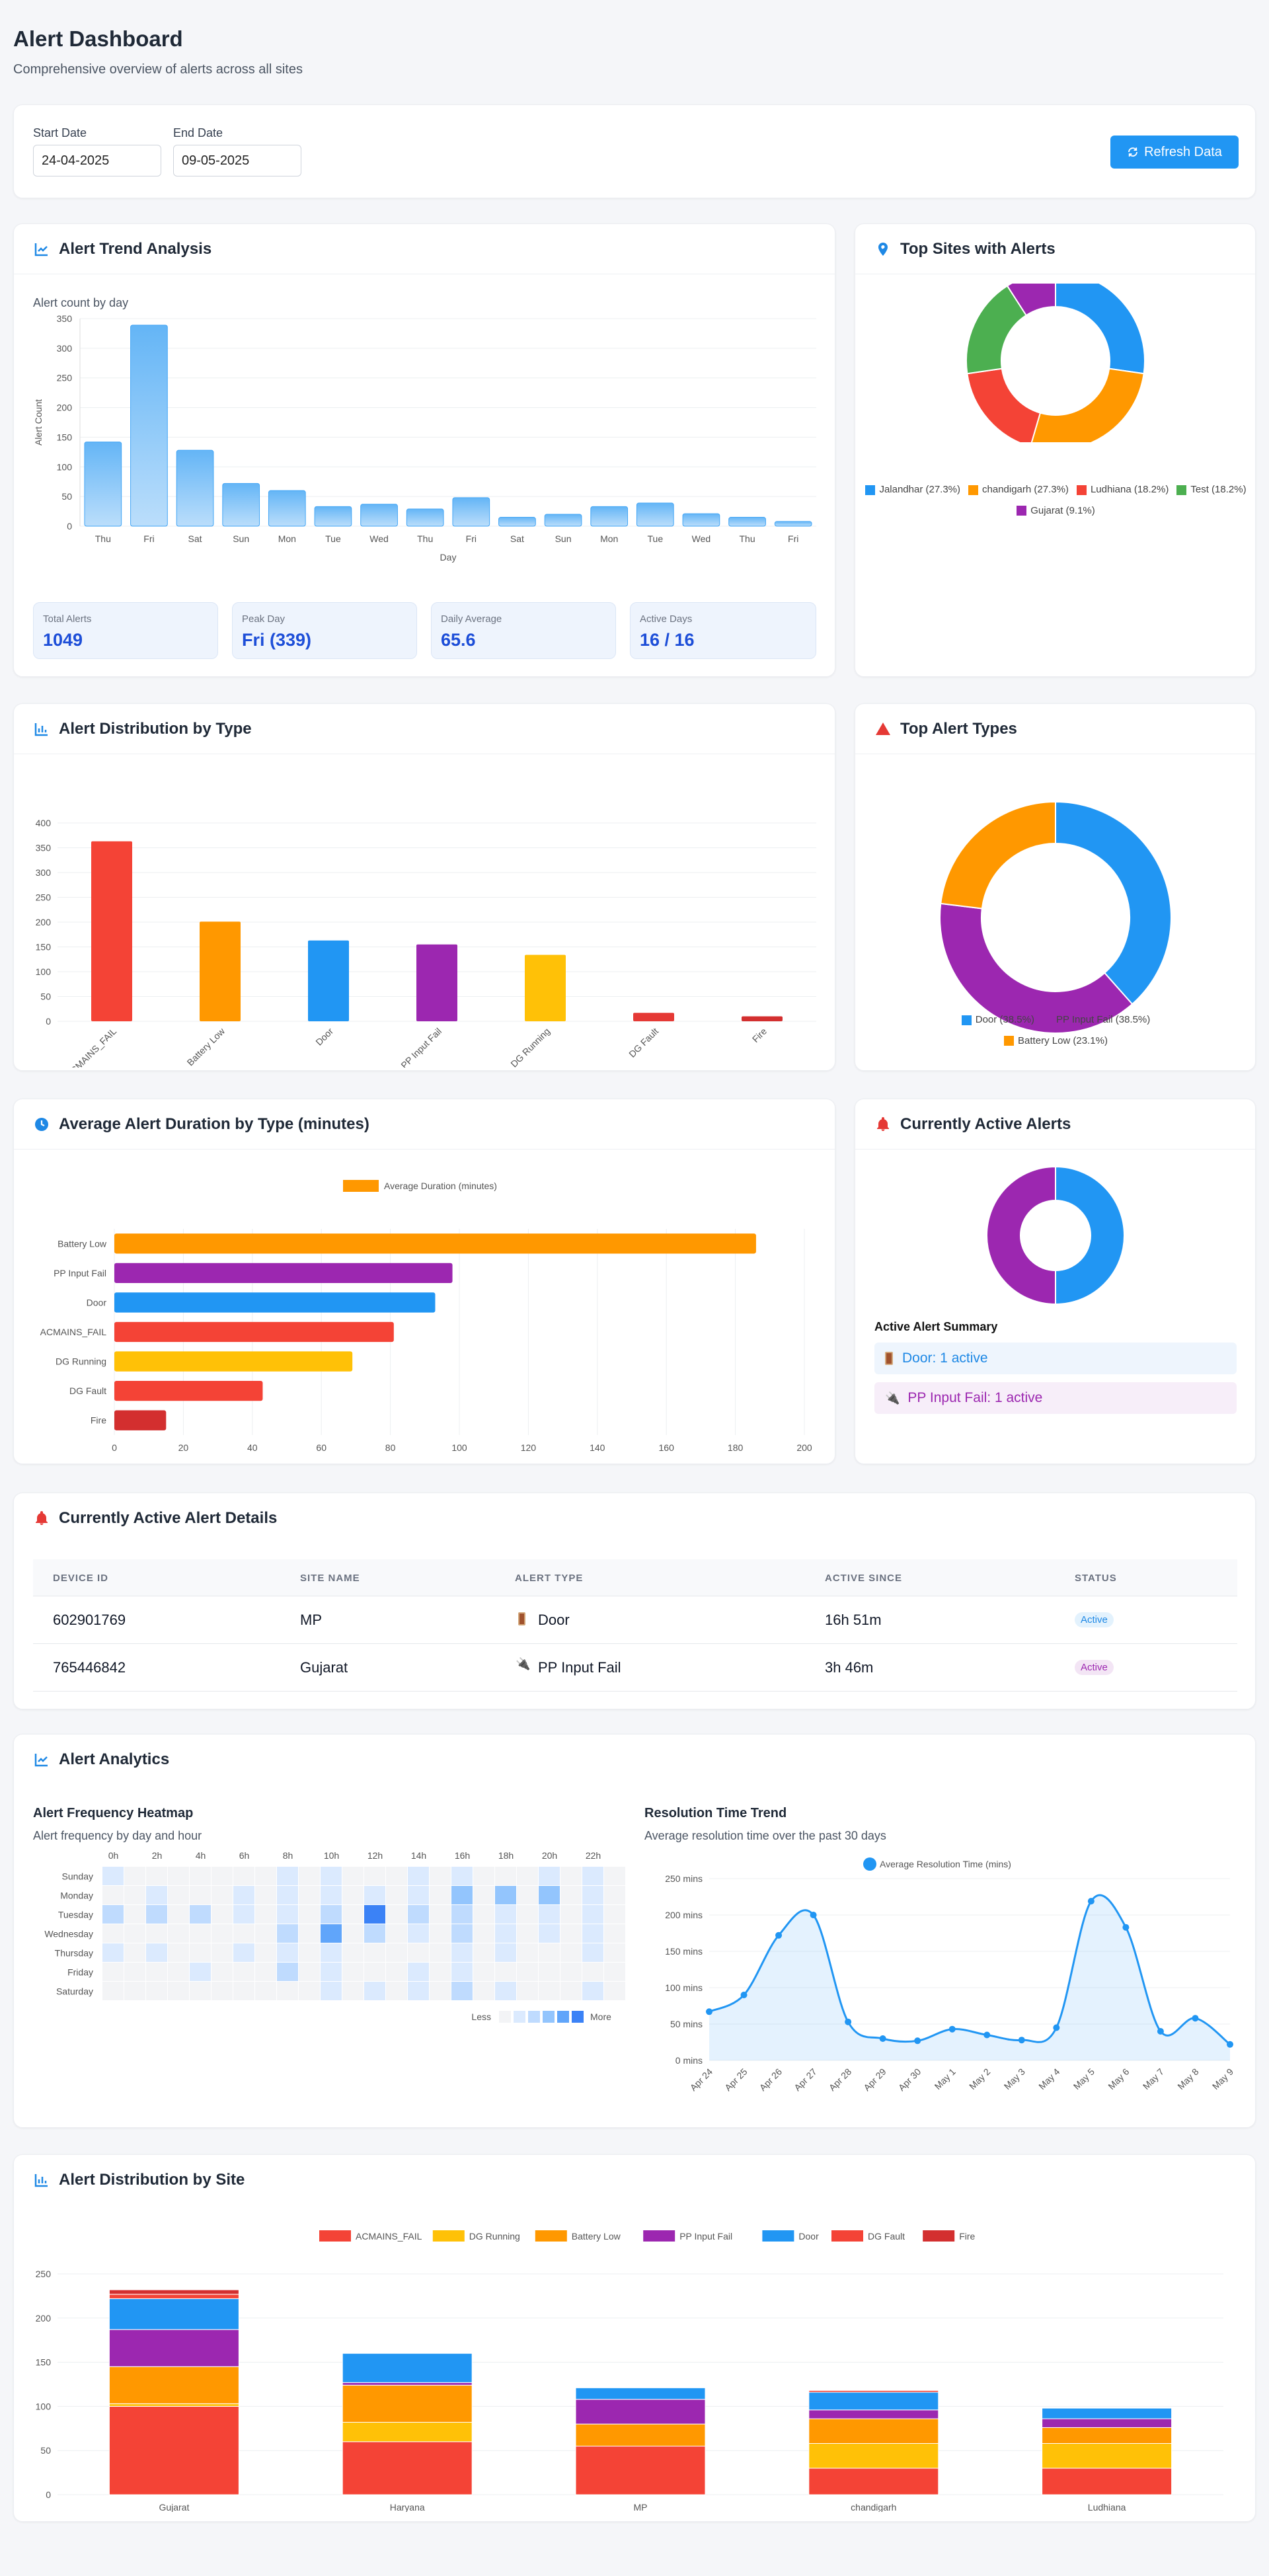 The height and width of the screenshot is (2576, 1269). What do you see at coordinates (1055, 1398) in the screenshot?
I see `active-summary-pp: 🔌 PP Input Fail: 1 active` at bounding box center [1055, 1398].